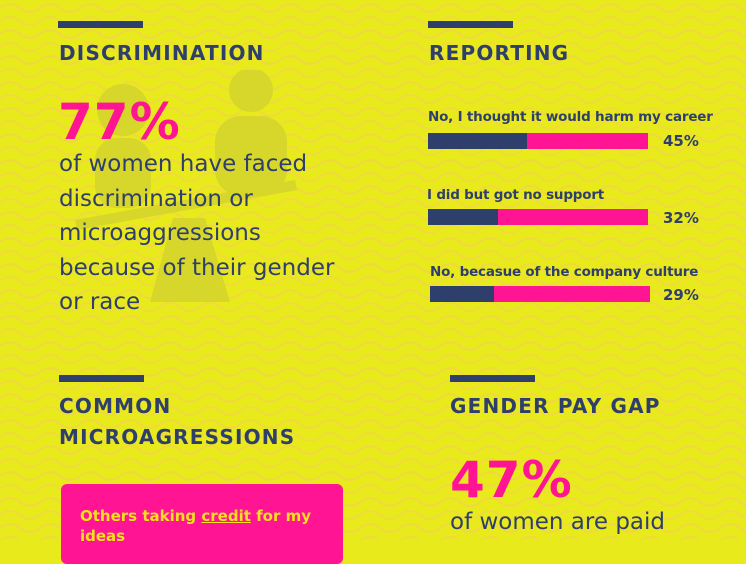  I want to click on reporting-bar-label: I did but got no support, so click(516, 195).